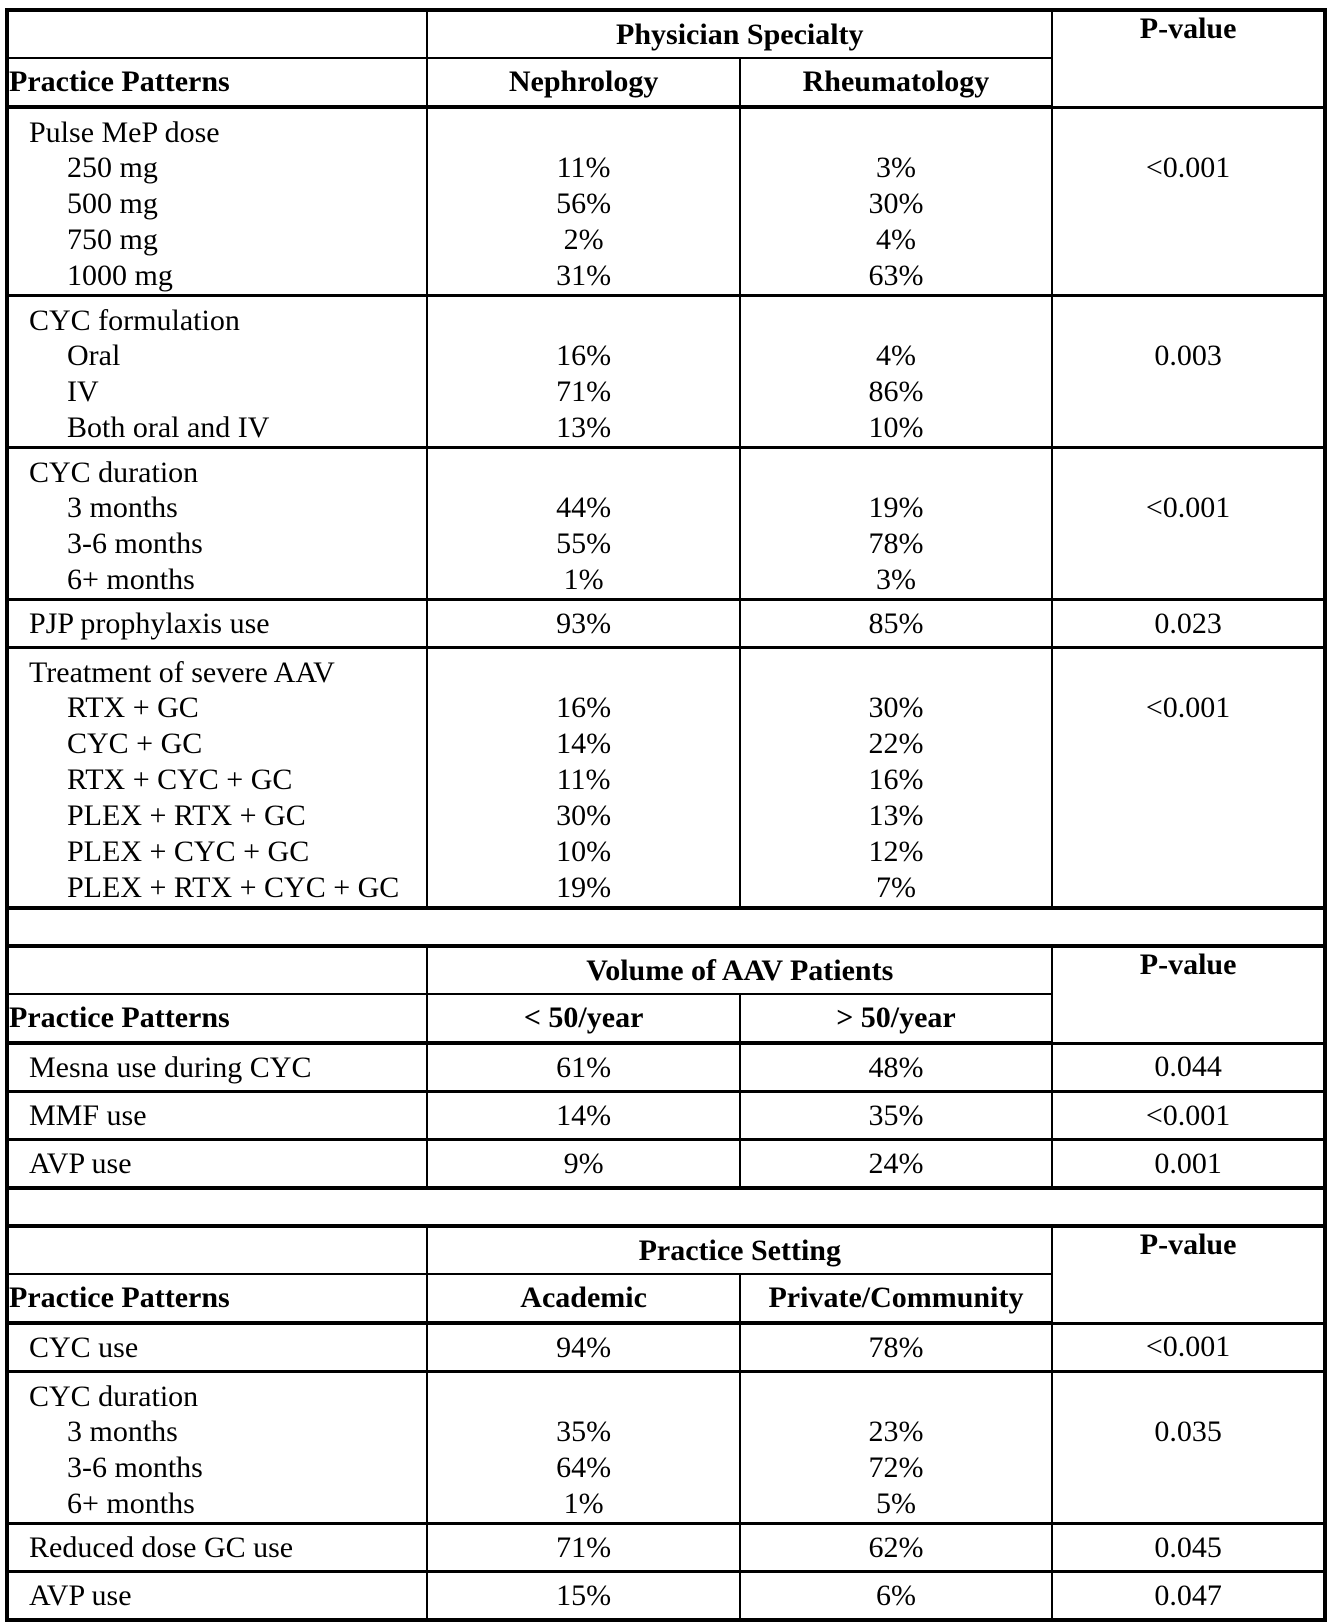 The height and width of the screenshot is (1622, 1332). Describe the element at coordinates (896, 523) in the screenshot. I see `group-value-cell: 19% 78% 3%` at that location.